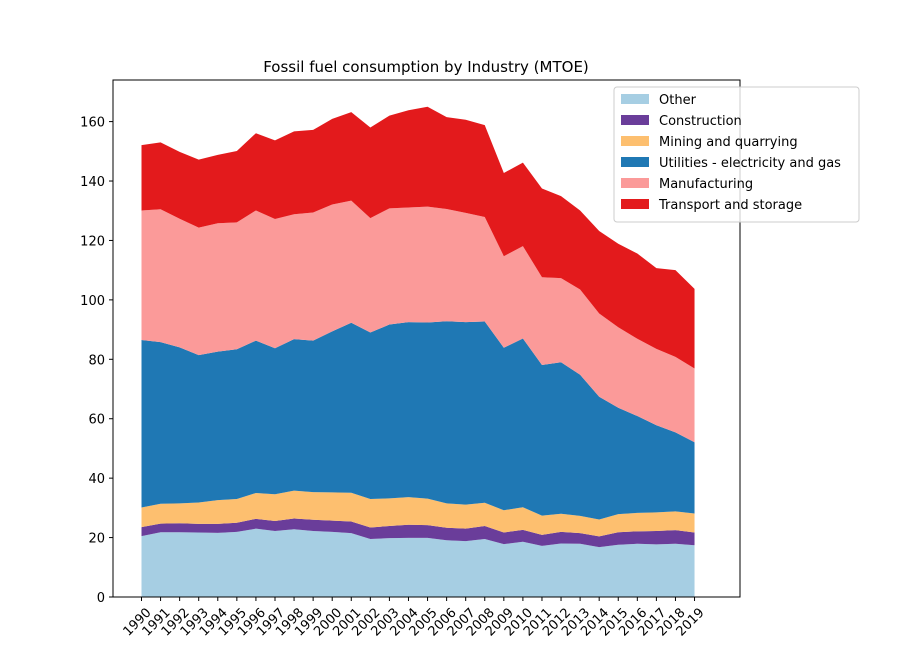 The width and height of the screenshot is (900, 670). I want to click on y-tick-label: 60, so click(96, 420).